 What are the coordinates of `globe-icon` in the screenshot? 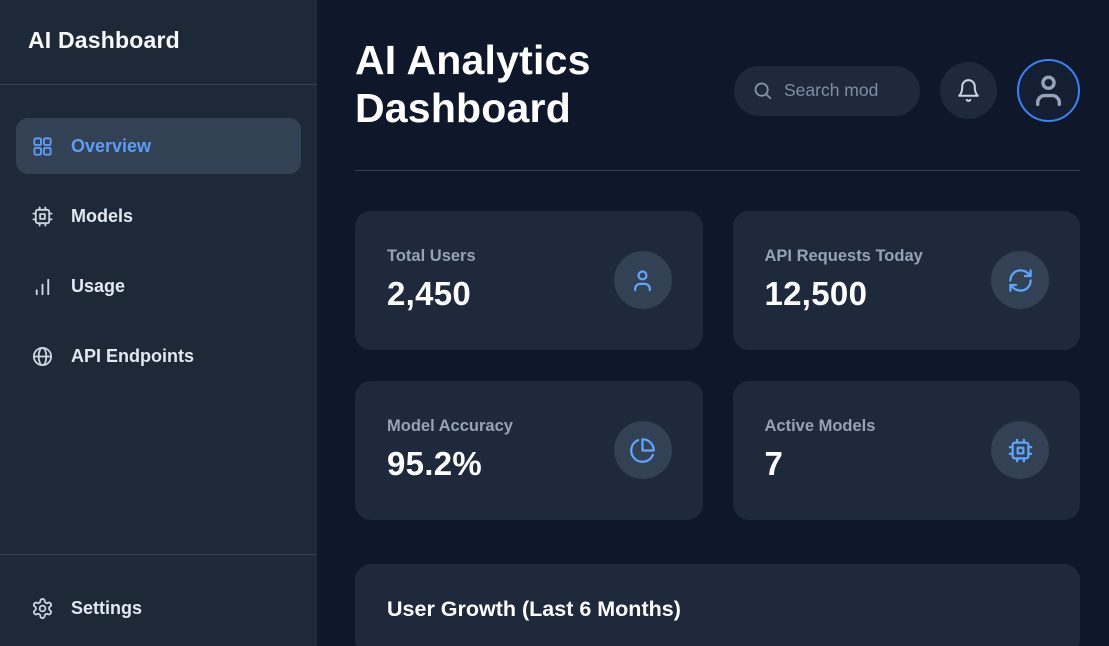 It's located at (42, 356).